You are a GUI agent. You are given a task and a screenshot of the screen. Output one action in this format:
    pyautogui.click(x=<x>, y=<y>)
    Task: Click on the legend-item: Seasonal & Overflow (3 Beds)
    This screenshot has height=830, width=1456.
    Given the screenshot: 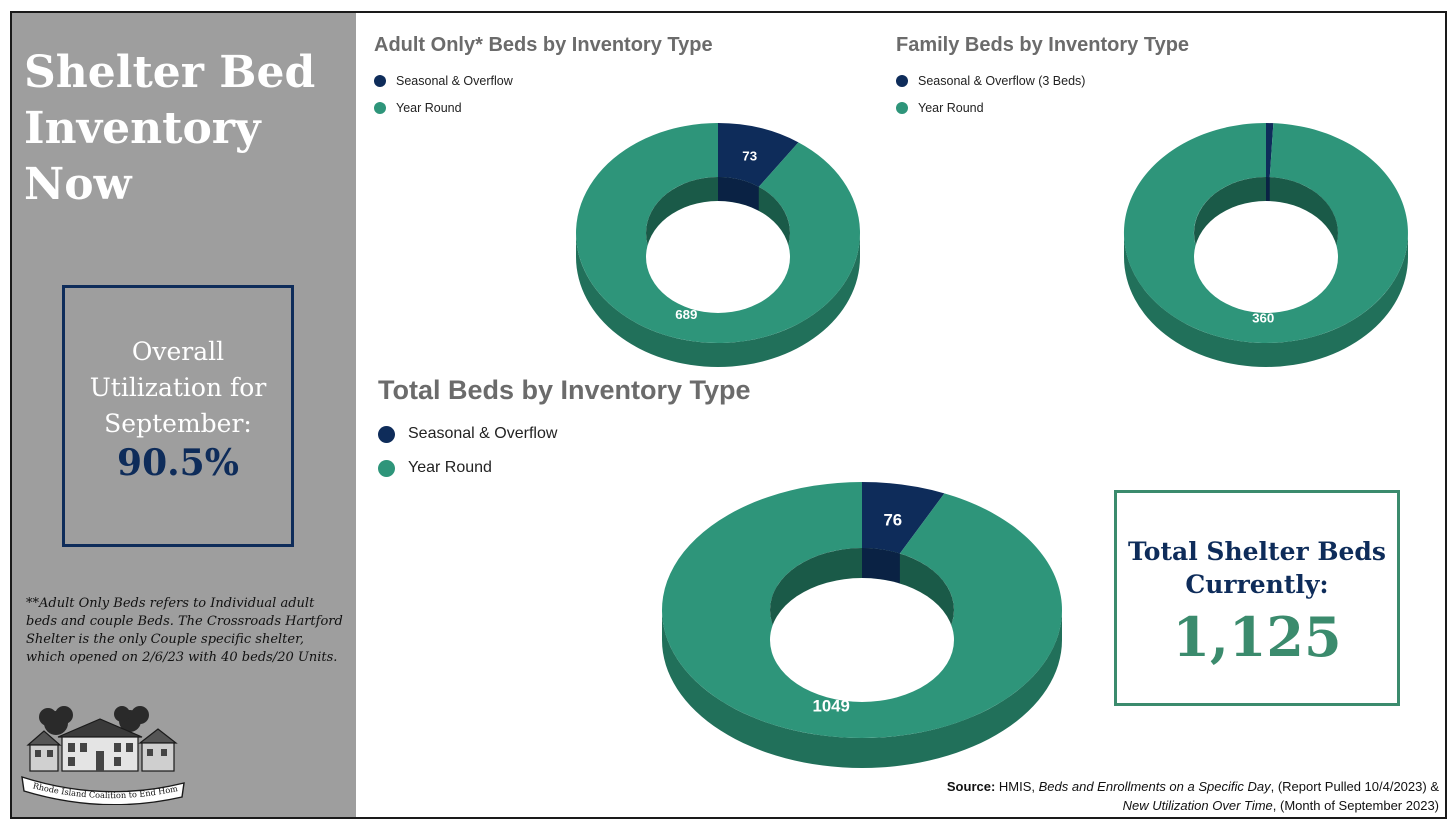 What is the action you would take?
    pyautogui.click(x=990, y=80)
    